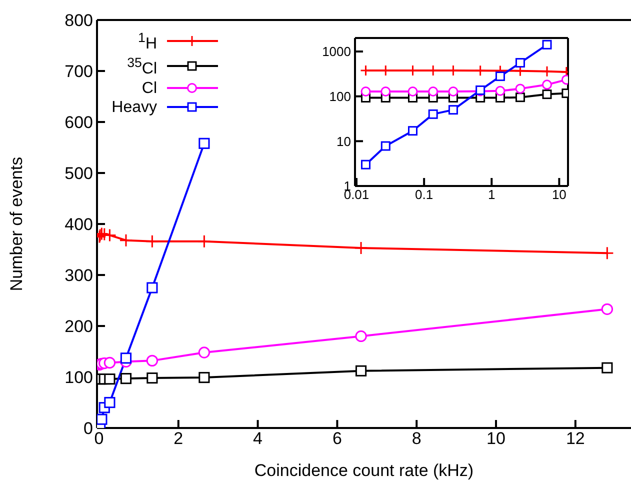  What do you see at coordinates (147, 41) in the screenshot?
I see `legend-label: $^{1}$H` at bounding box center [147, 41].